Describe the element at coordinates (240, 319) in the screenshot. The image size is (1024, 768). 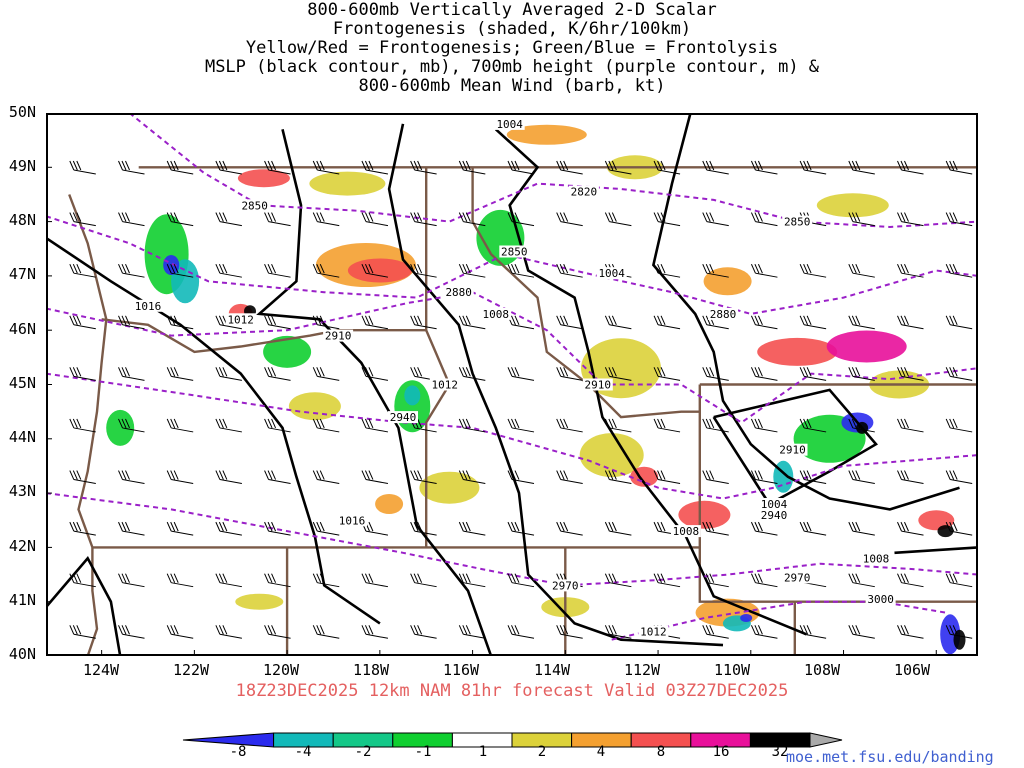
I see `isobar-label: 1012` at that location.